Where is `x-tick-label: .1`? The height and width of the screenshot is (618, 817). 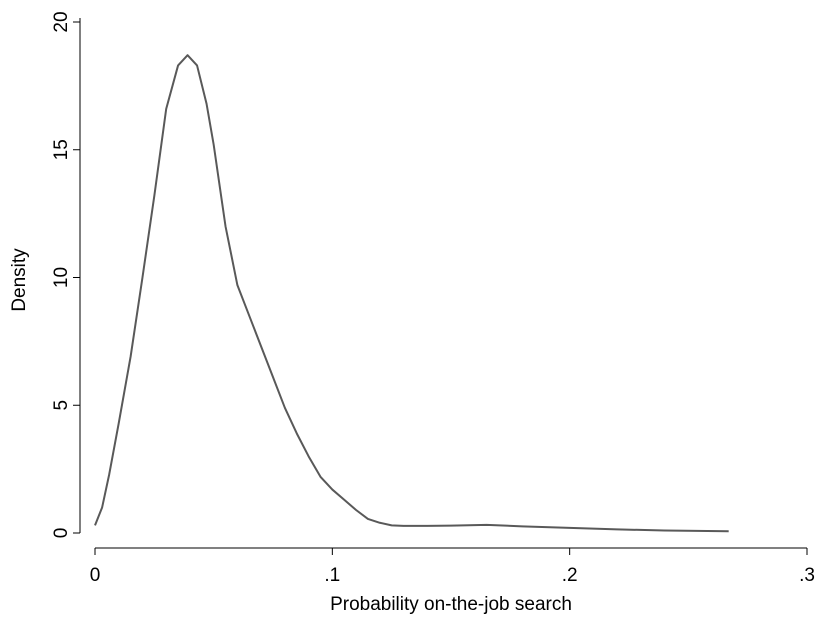
x-tick-label: .1 is located at coordinates (332, 575).